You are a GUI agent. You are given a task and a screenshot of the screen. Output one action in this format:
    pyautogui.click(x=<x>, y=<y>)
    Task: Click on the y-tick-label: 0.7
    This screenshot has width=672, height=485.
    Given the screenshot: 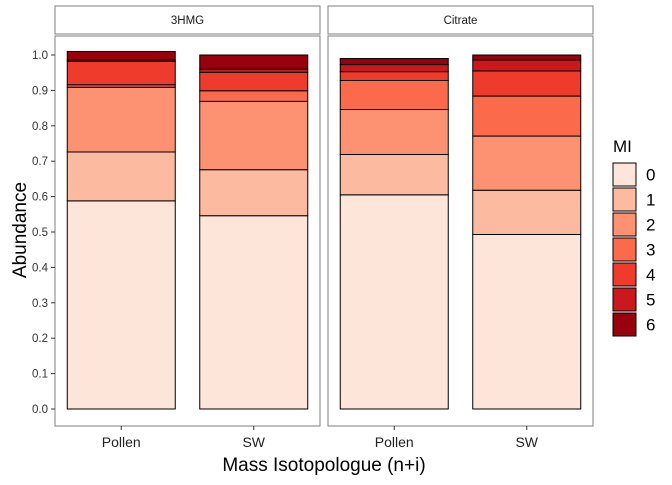 What is the action you would take?
    pyautogui.click(x=40, y=162)
    